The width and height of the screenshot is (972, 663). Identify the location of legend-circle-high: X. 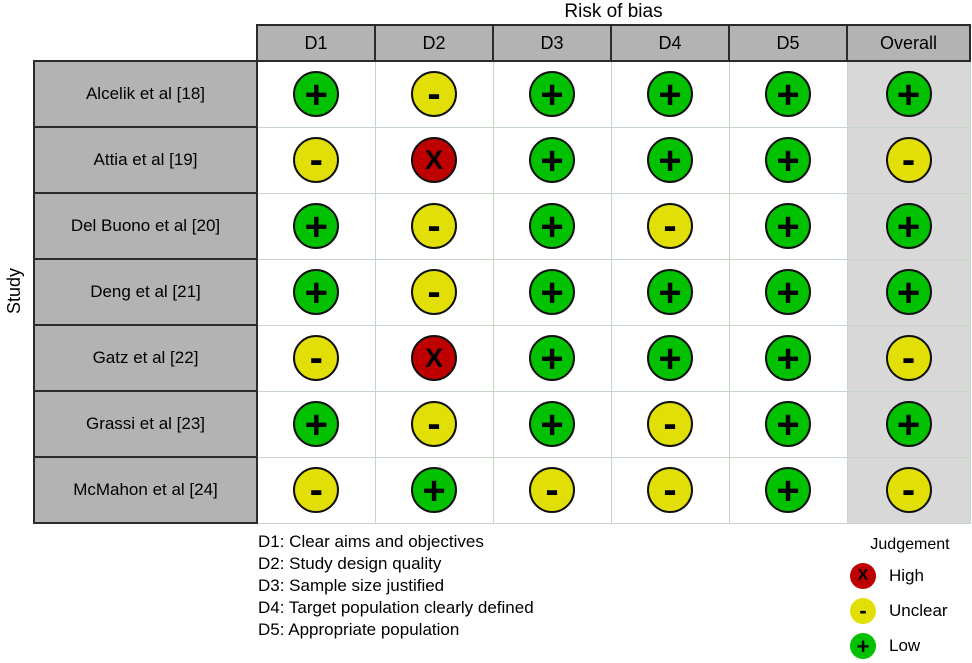
(863, 576).